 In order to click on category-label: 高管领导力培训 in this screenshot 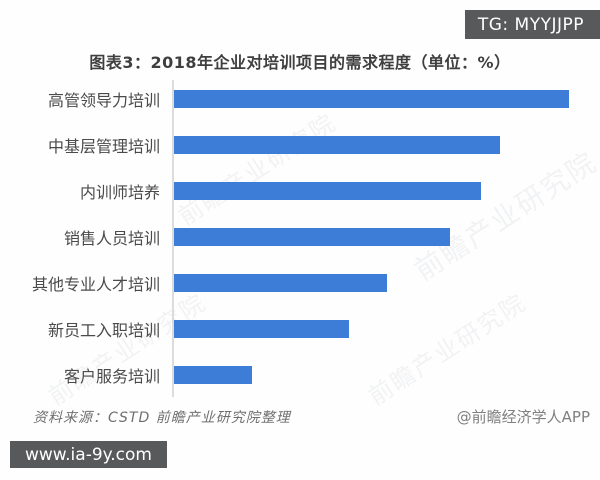, I will do `click(103, 100)`.